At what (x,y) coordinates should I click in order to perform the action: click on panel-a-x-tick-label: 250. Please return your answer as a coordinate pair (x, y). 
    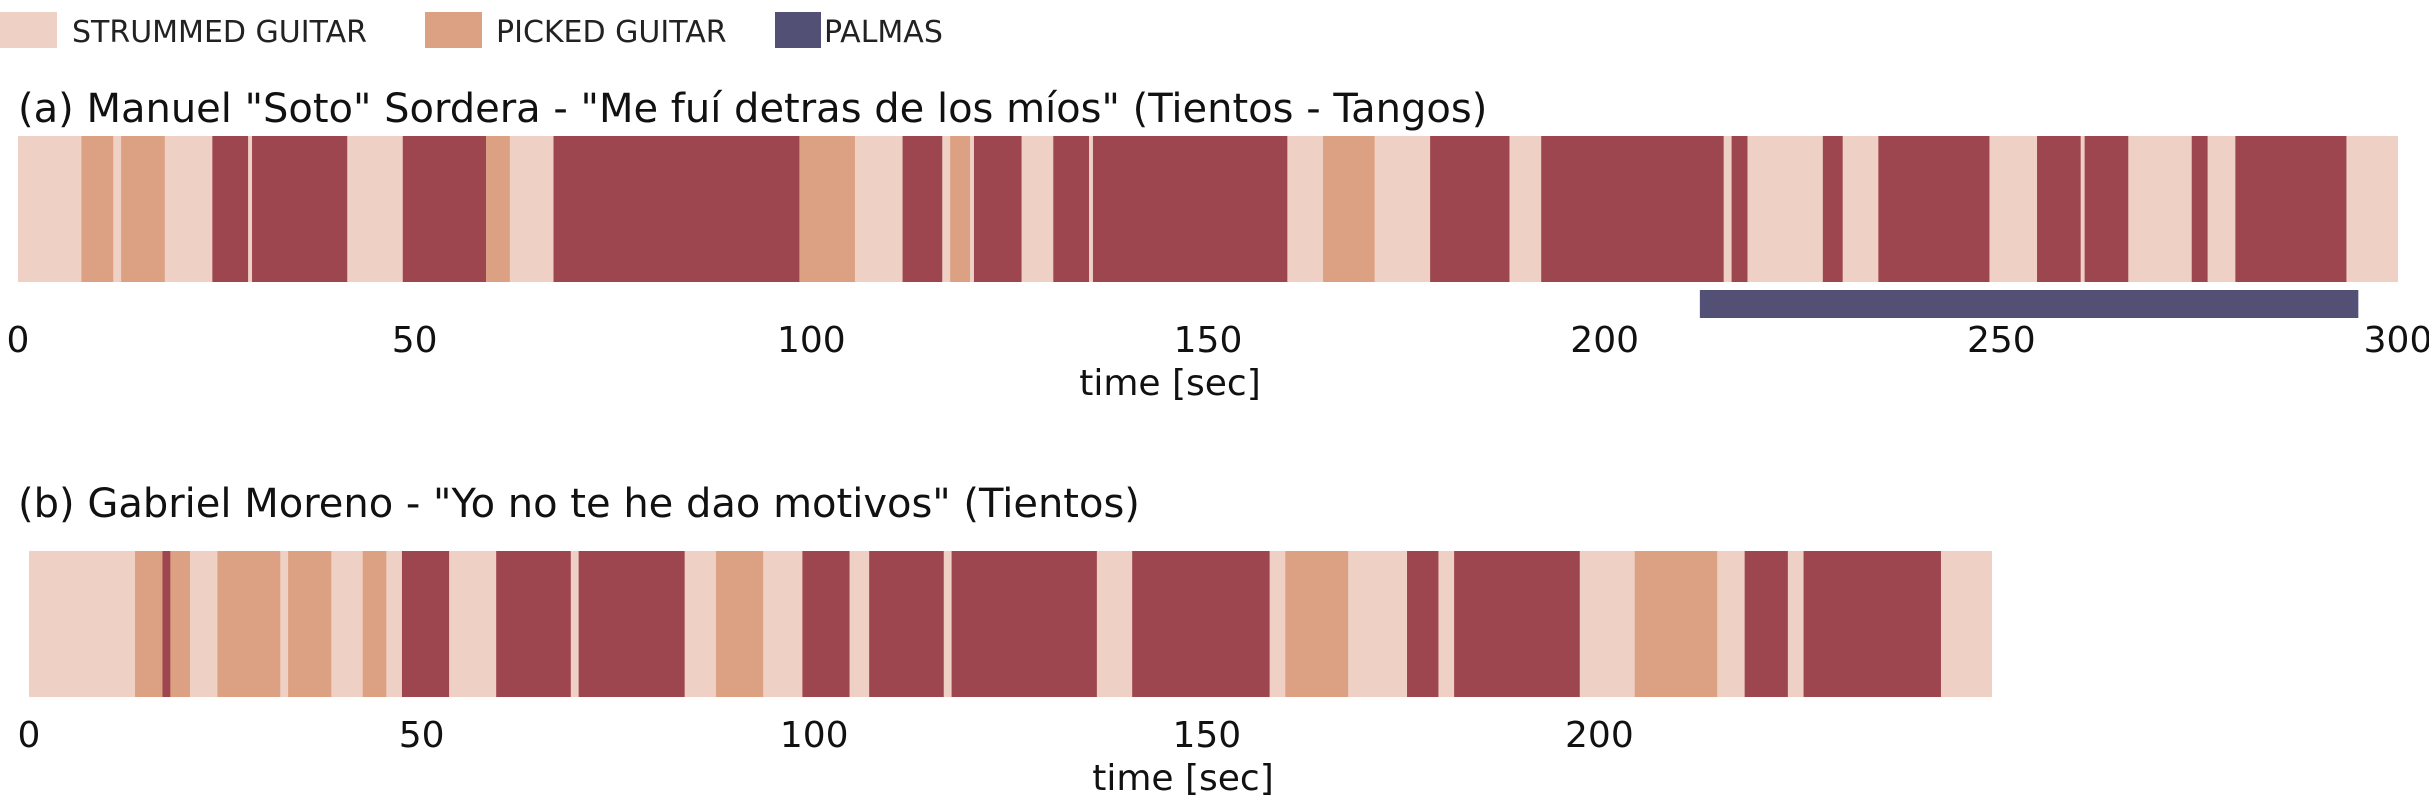
    Looking at the image, I should click on (2001, 340).